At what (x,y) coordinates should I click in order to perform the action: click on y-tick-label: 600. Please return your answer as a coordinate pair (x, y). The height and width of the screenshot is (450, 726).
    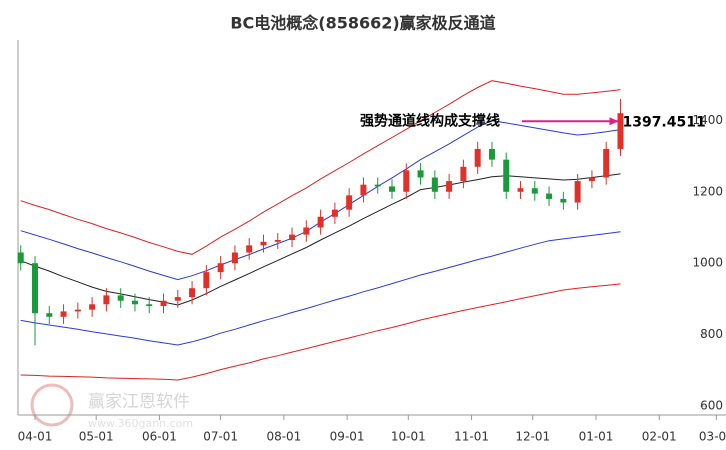
    Looking at the image, I should click on (711, 406).